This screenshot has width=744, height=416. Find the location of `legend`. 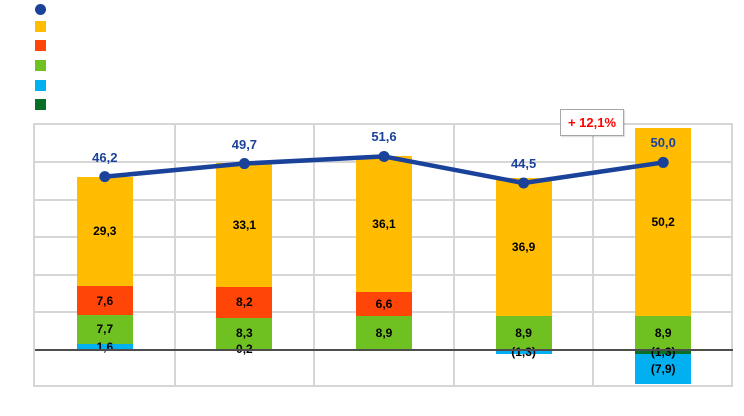

legend is located at coordinates (150, 57).